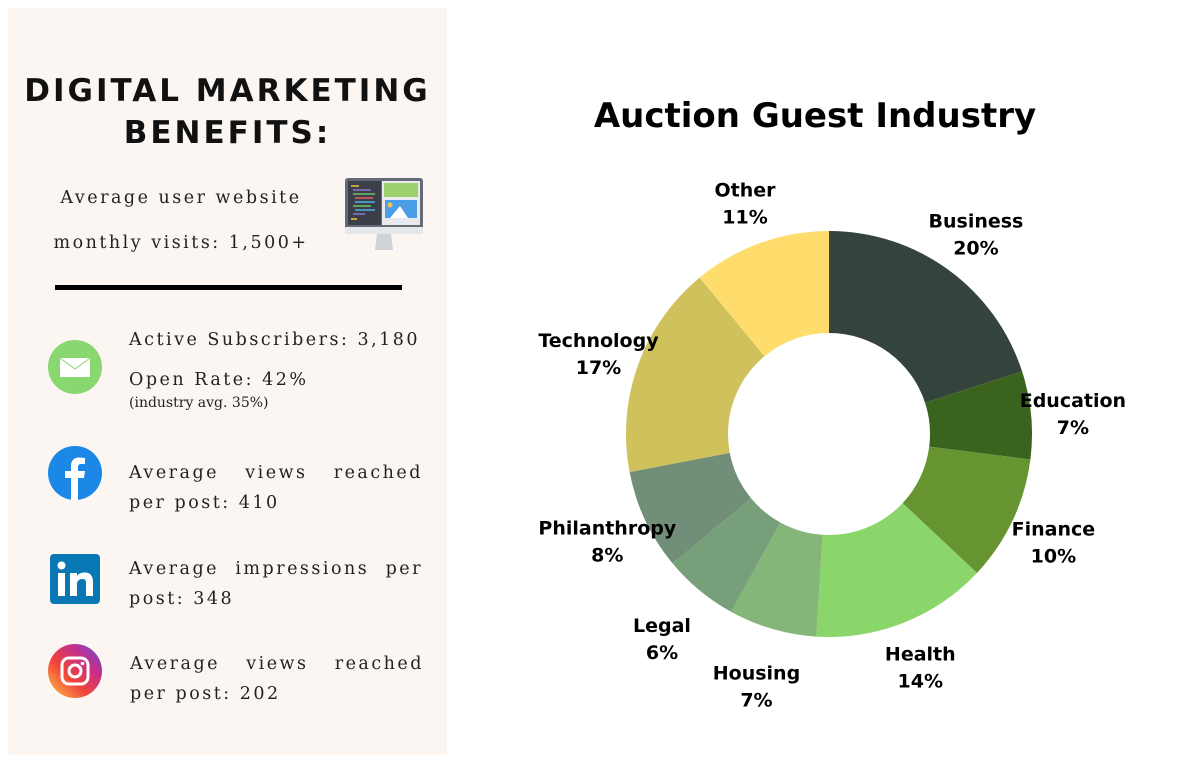 This screenshot has width=1178, height=762. Describe the element at coordinates (756, 701) in the screenshot. I see `value-label-housing: 7%` at that location.